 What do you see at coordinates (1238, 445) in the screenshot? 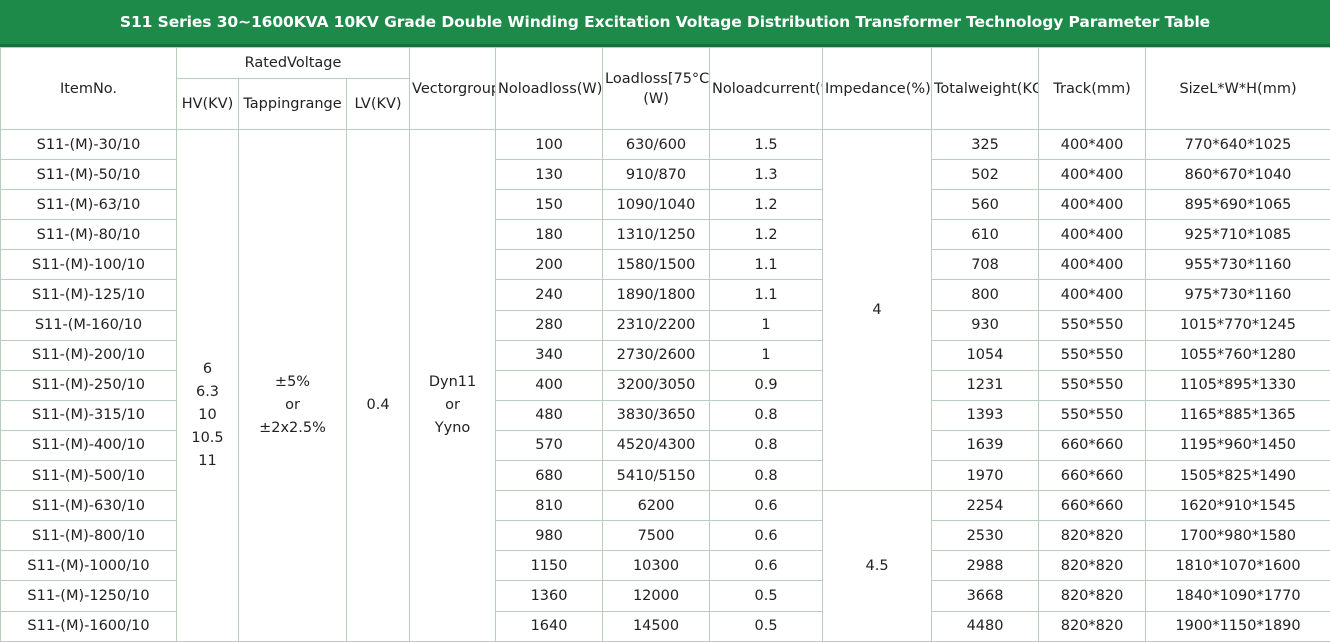
I see `cell-size: 1195*960*1450` at bounding box center [1238, 445].